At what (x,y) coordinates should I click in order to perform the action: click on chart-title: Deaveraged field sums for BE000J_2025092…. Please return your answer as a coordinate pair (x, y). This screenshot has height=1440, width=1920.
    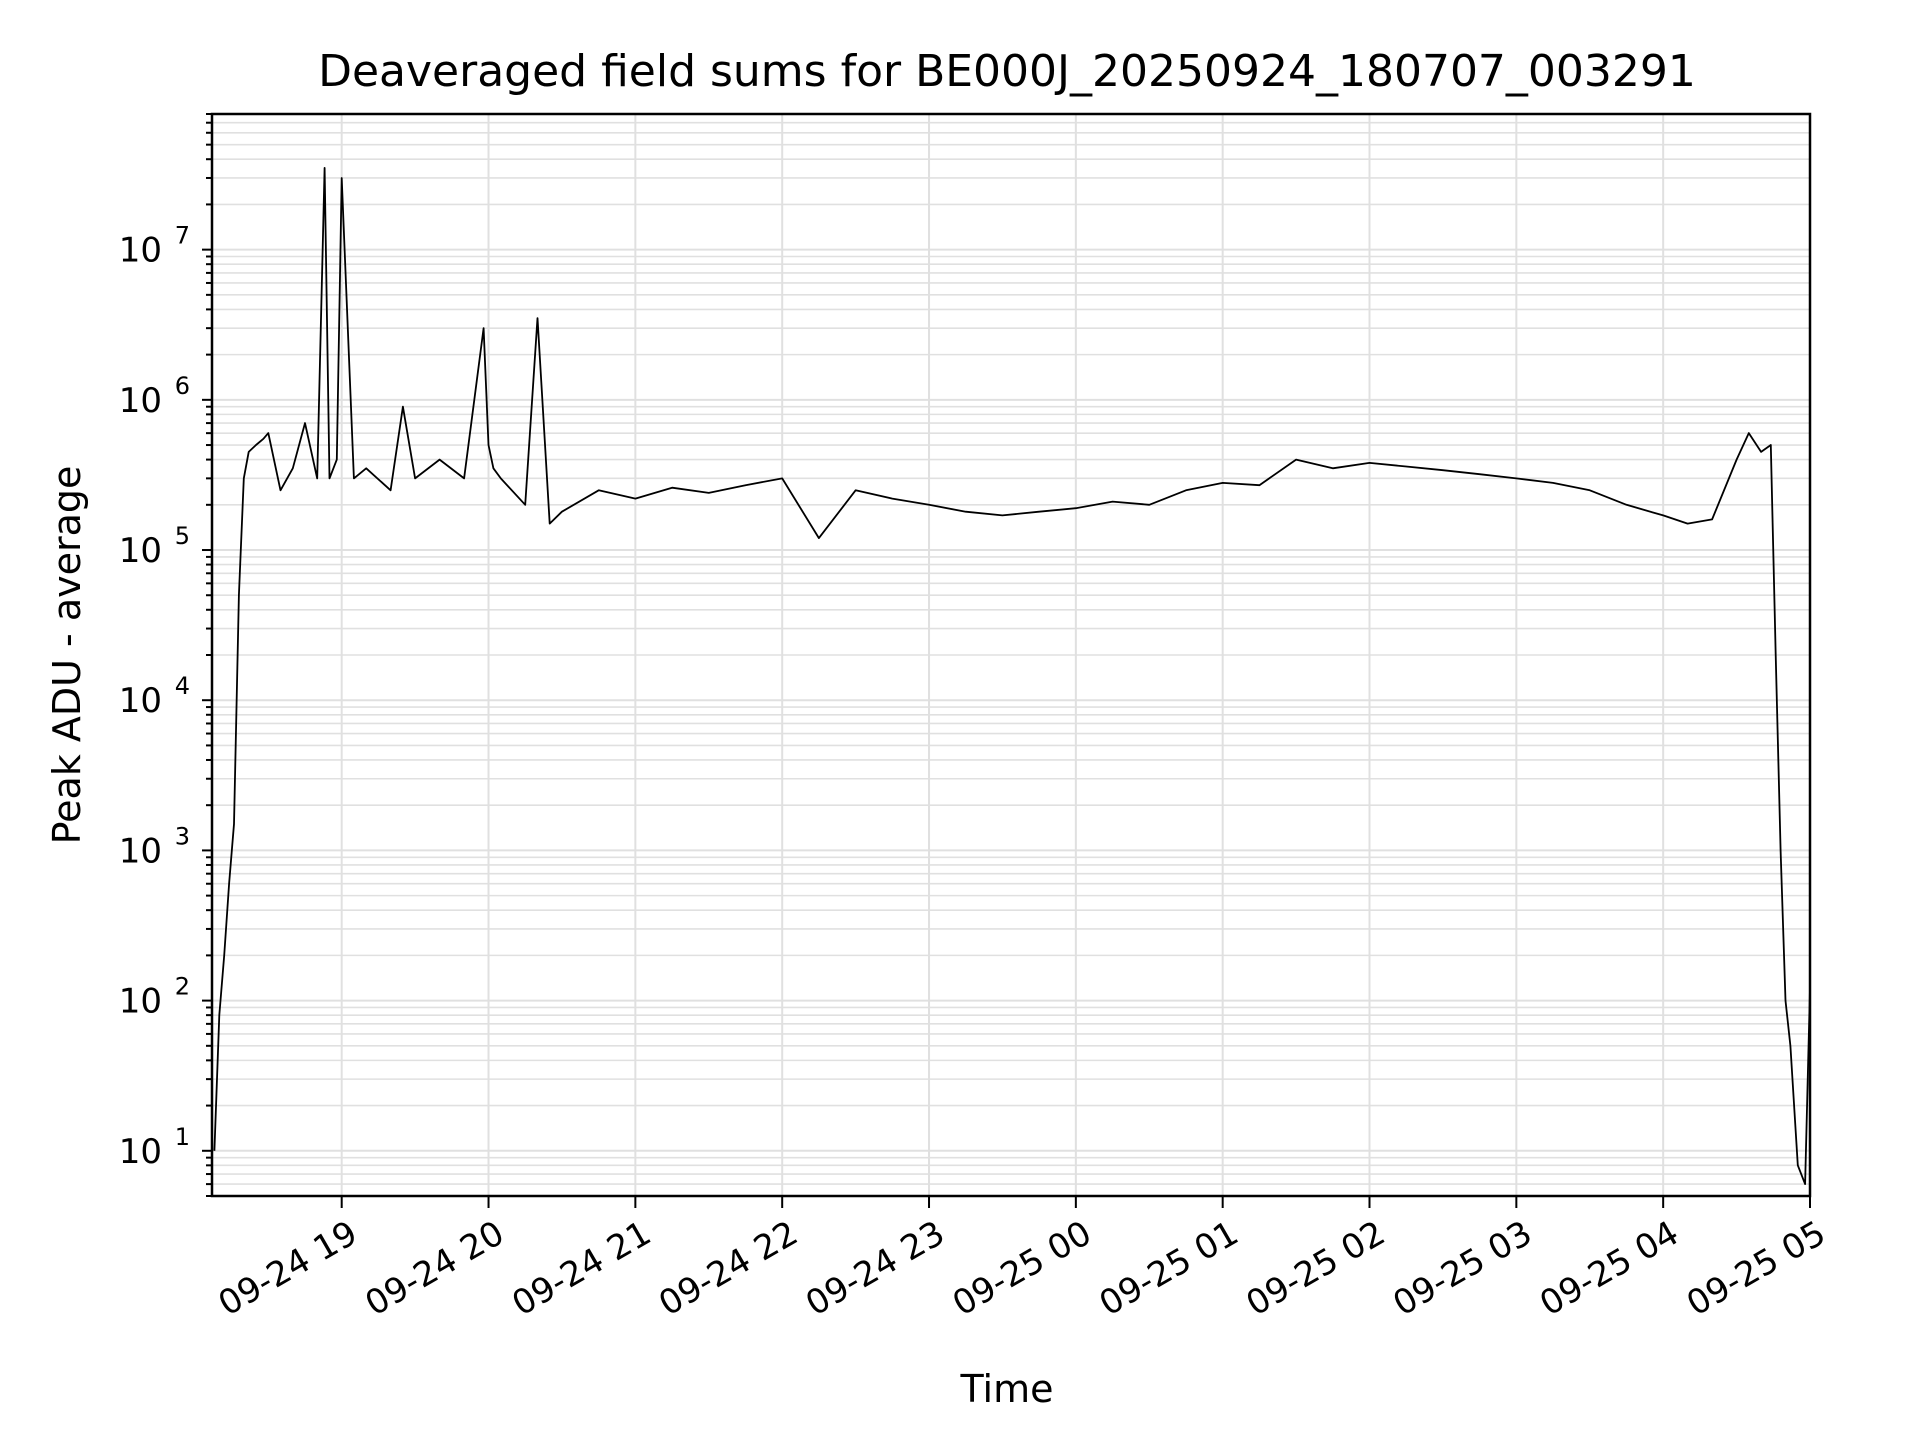
    Looking at the image, I should click on (1007, 71).